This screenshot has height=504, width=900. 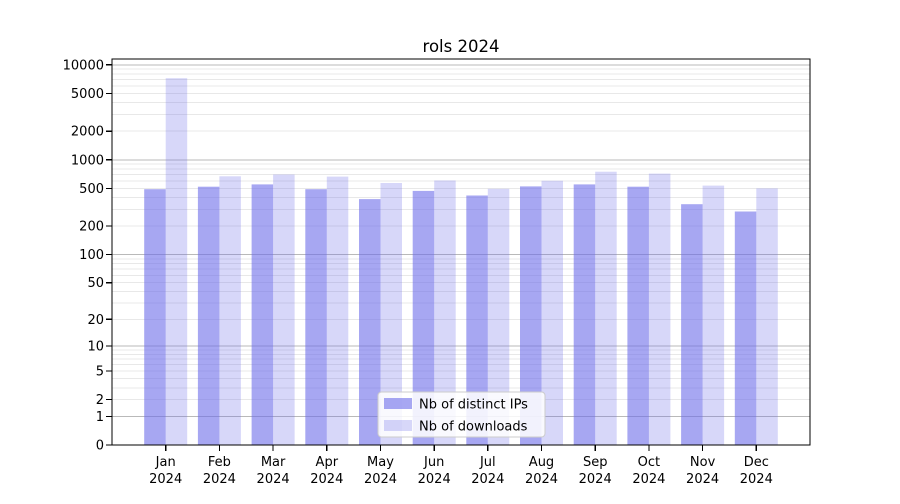 I want to click on y-tick-label: 5000, so click(x=87, y=94).